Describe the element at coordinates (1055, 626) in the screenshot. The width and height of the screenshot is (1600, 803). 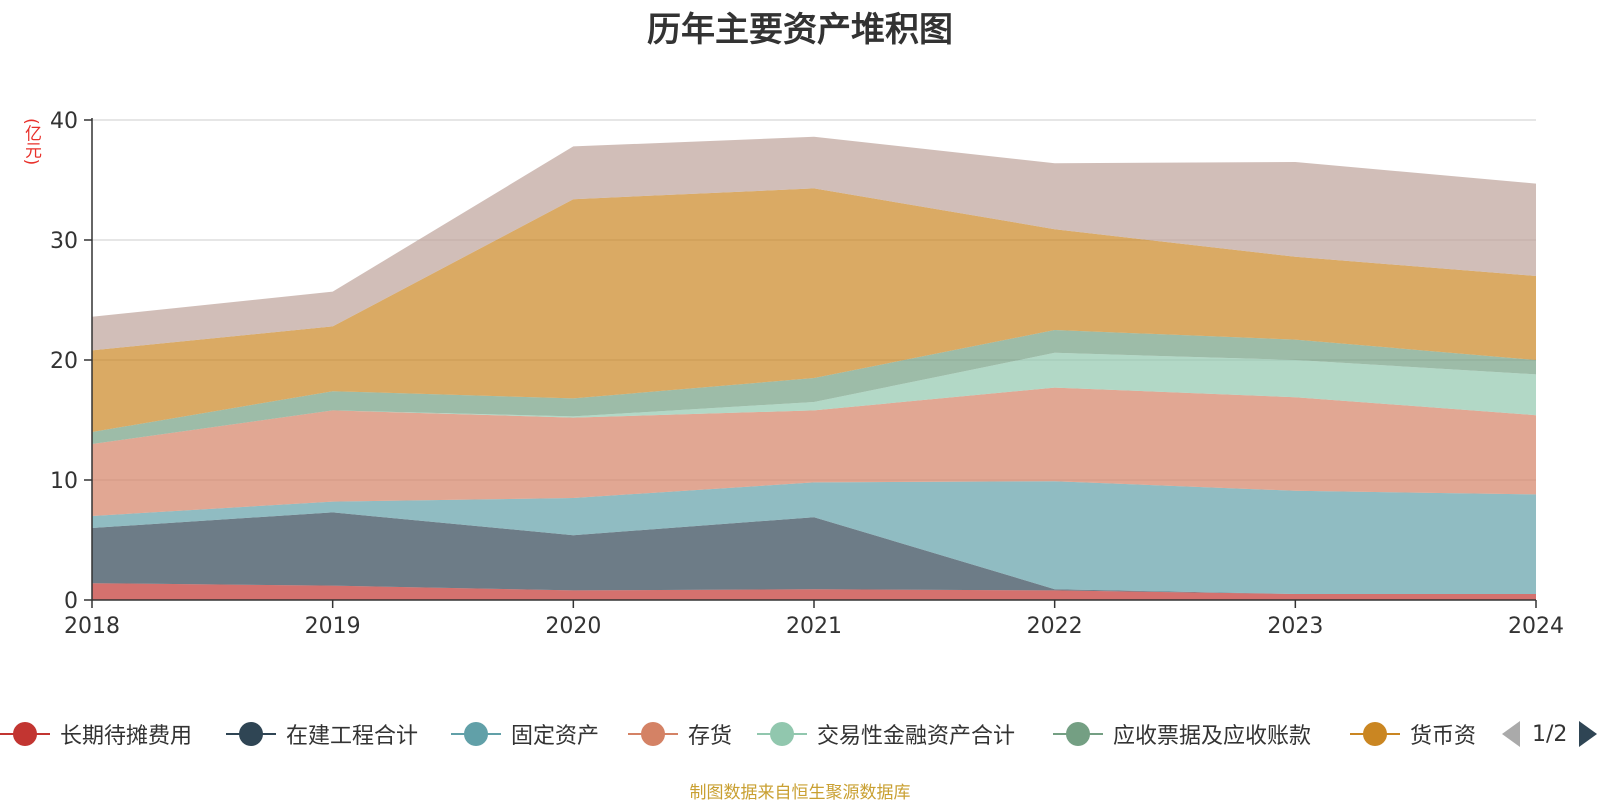
I see `x-tick-label: 2022` at that location.